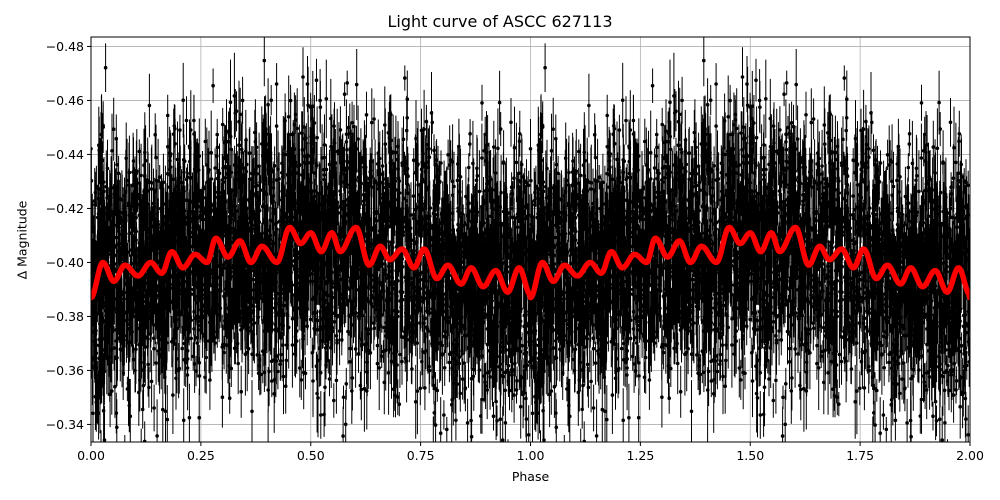 This screenshot has width=1000, height=500. Describe the element at coordinates (201, 455) in the screenshot. I see `x-tick-label: 0.25` at that location.